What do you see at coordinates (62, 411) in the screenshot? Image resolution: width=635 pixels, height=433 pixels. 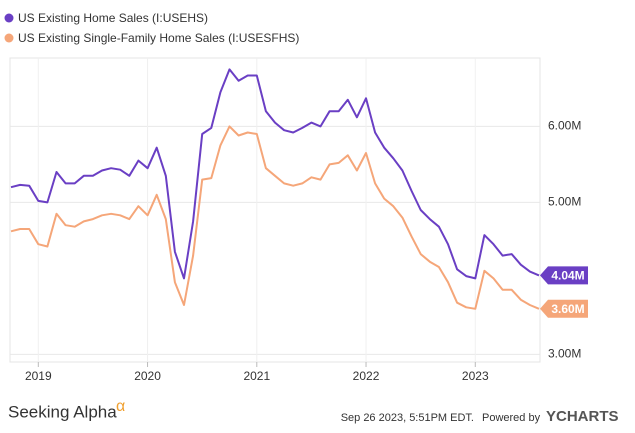 I see `brand: Seeking Alpha` at bounding box center [62, 411].